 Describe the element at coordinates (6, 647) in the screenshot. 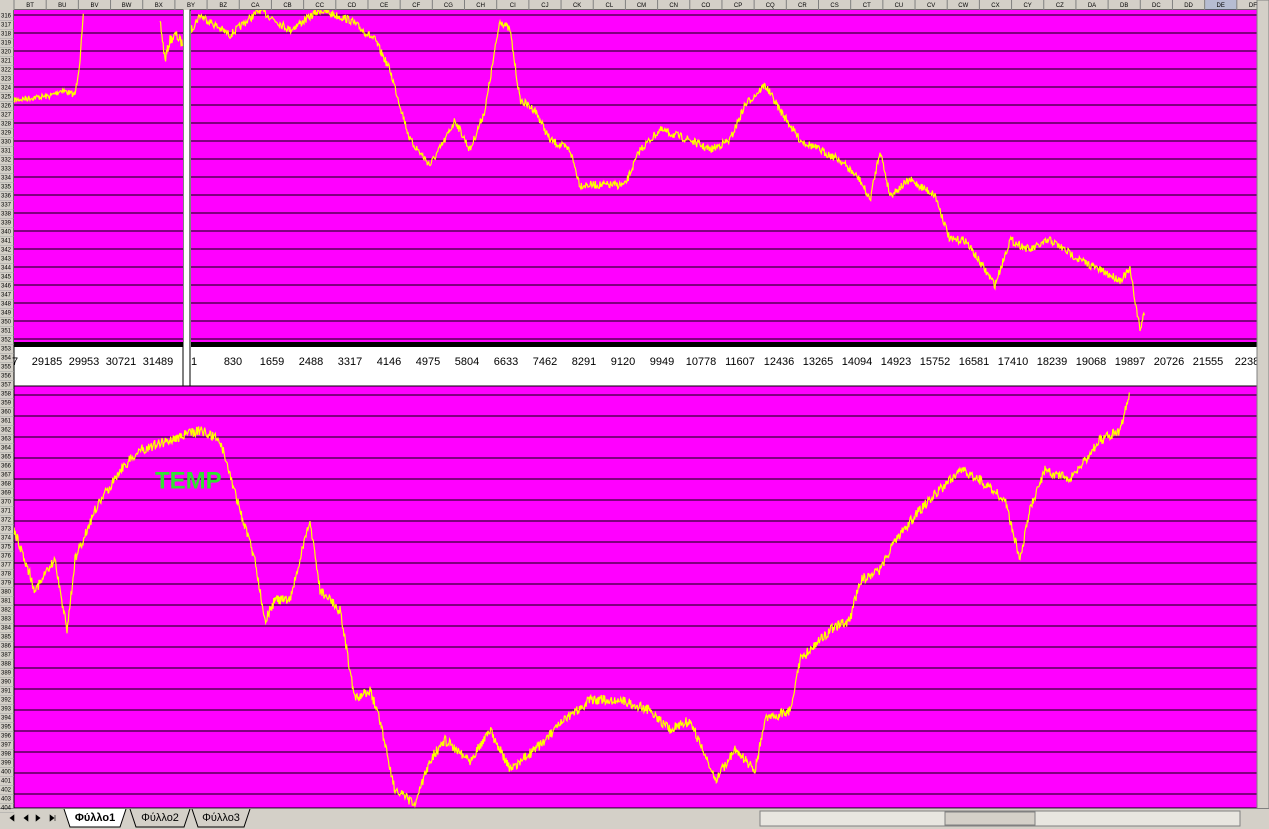

I see `row-header: 386` at that location.